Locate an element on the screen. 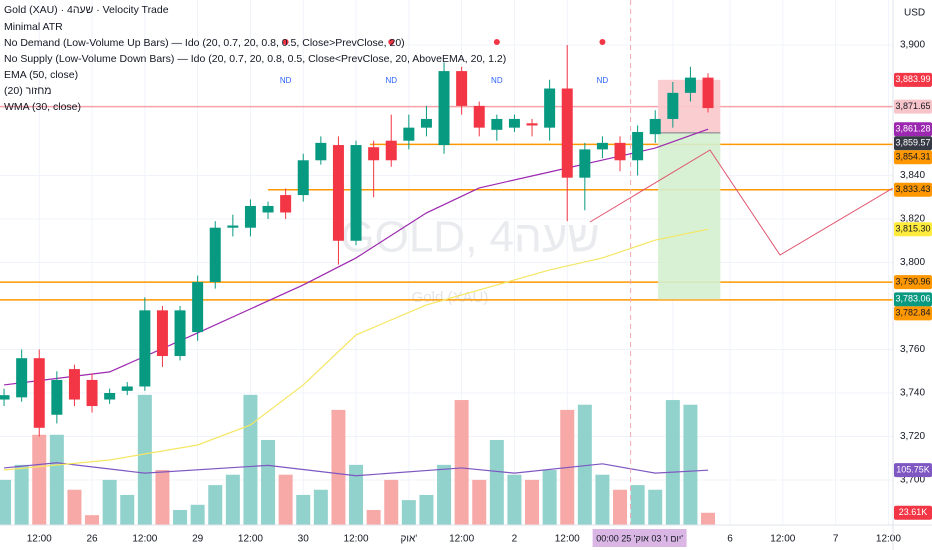 The width and height of the screenshot is (932, 550). volume-label: 23.61K is located at coordinates (913, 512).